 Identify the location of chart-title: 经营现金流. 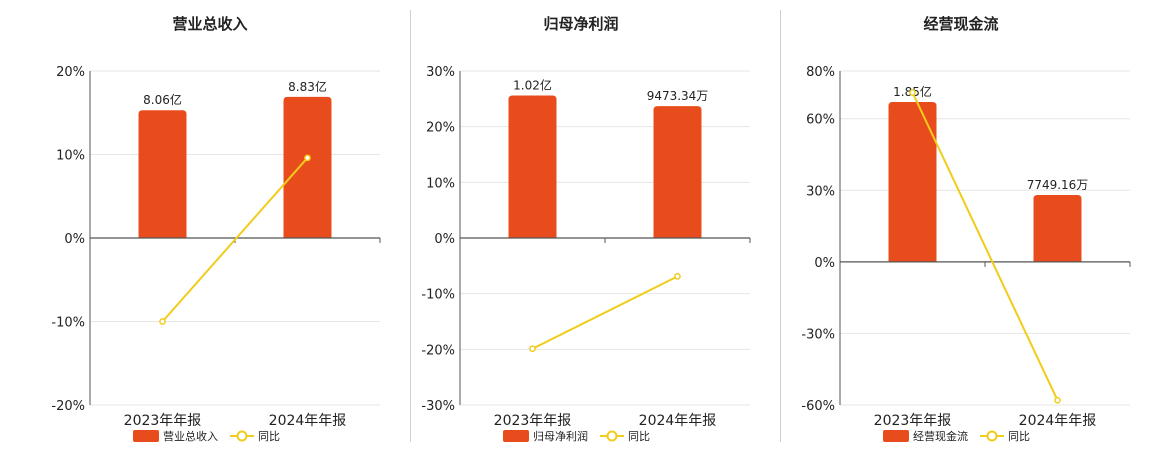
(960, 24).